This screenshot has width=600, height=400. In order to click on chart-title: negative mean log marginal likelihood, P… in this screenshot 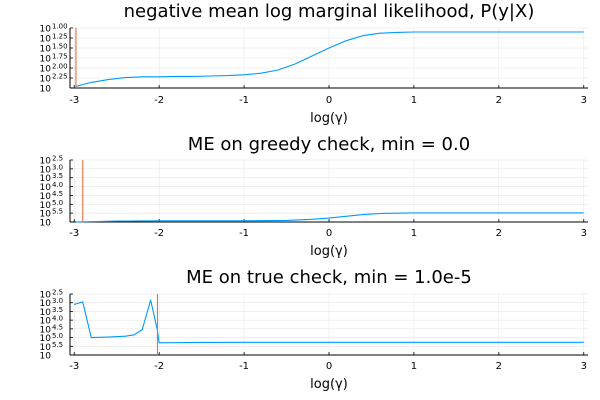, I will do `click(329, 11)`.